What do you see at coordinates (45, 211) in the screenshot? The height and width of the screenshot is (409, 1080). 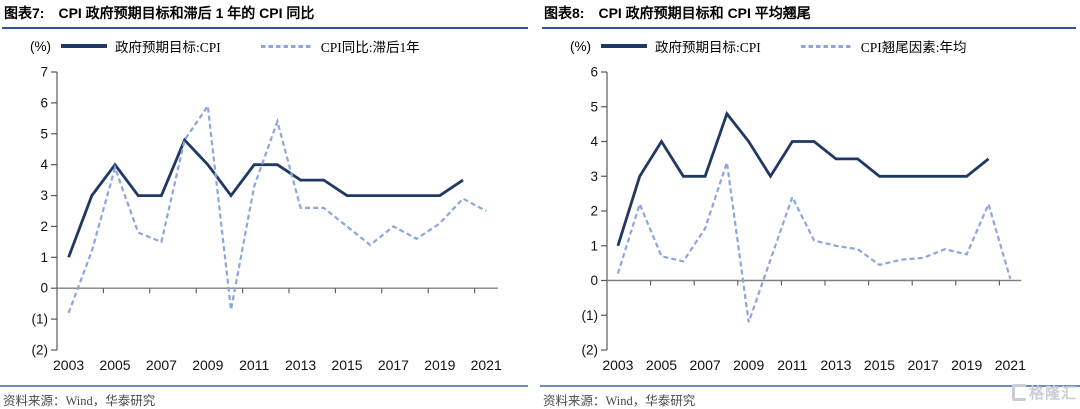 I see `y-axis: 7 6 5 4 3 2 1 0 (1) (2)` at bounding box center [45, 211].